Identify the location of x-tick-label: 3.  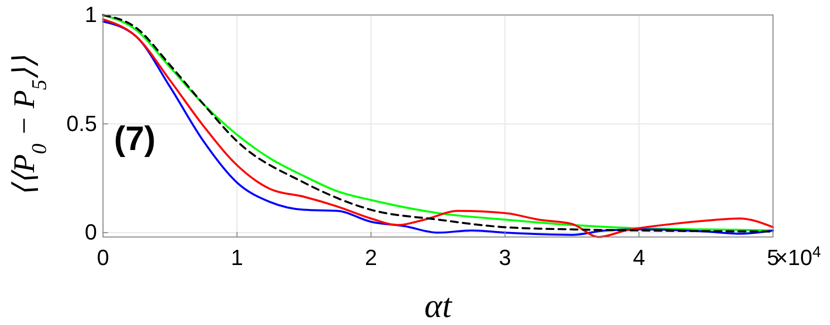
(505, 257).